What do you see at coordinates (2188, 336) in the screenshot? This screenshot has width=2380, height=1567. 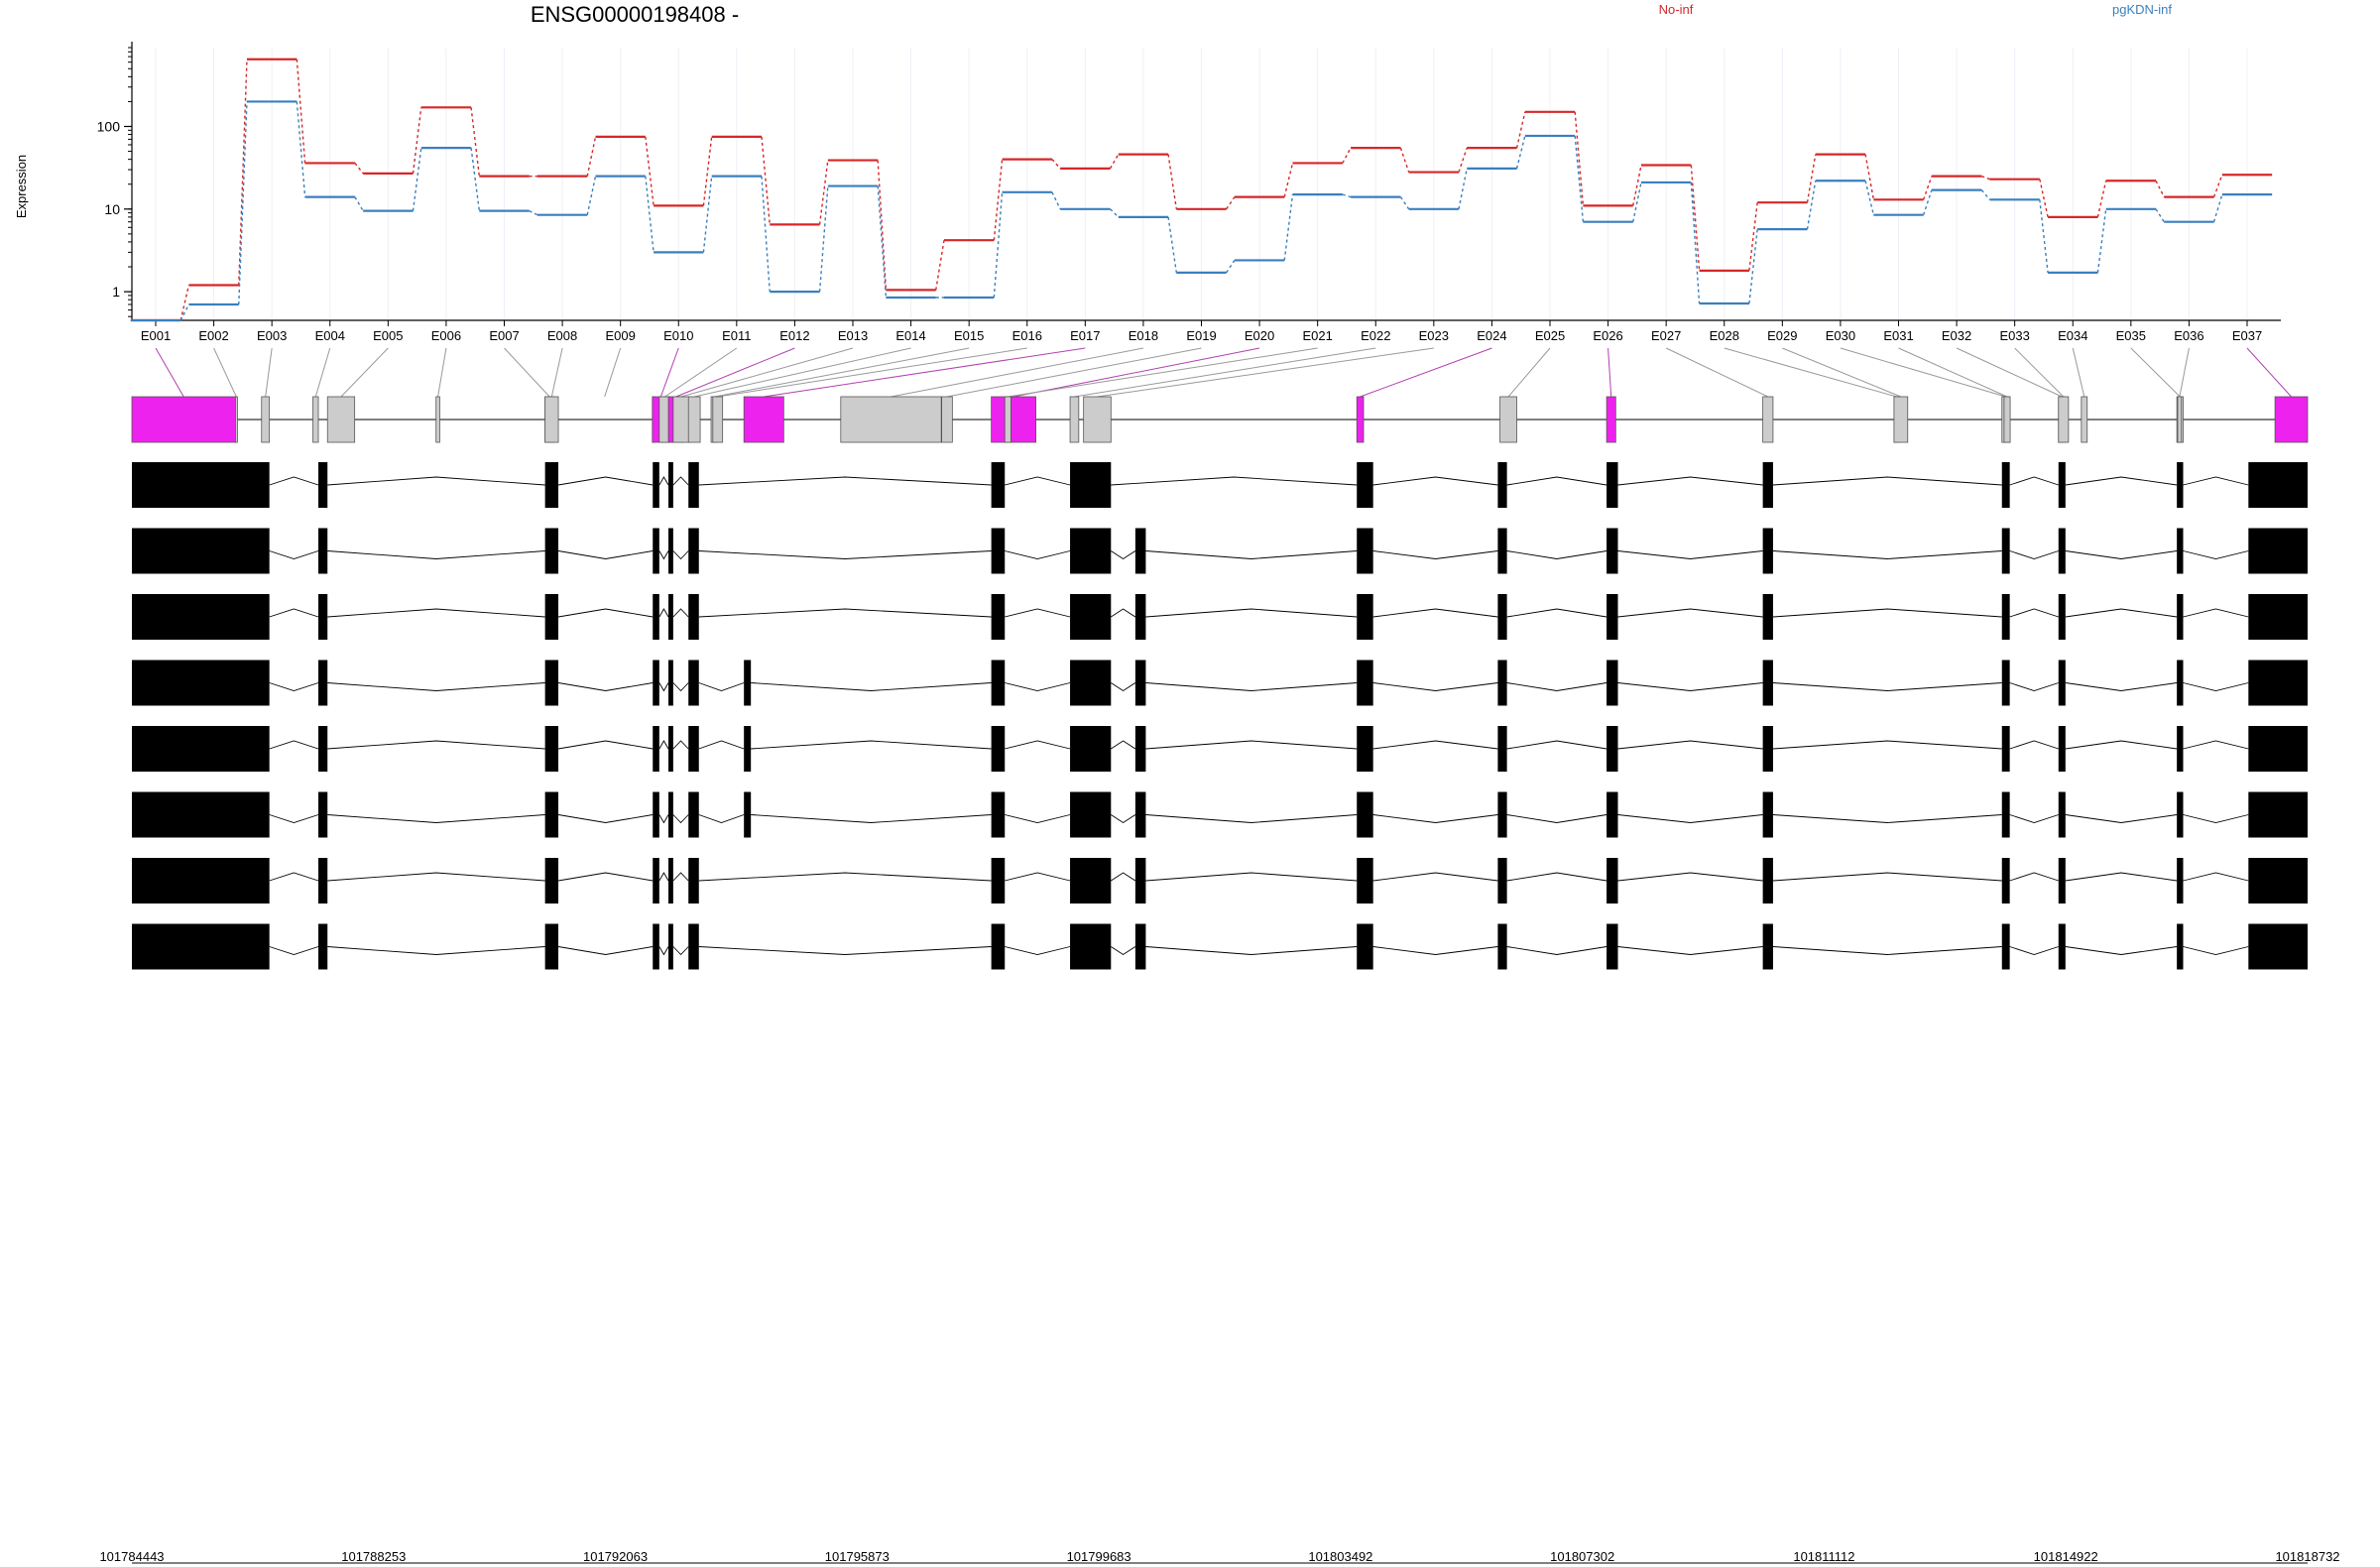 I see `x-tick-label-e036: E036` at bounding box center [2188, 336].